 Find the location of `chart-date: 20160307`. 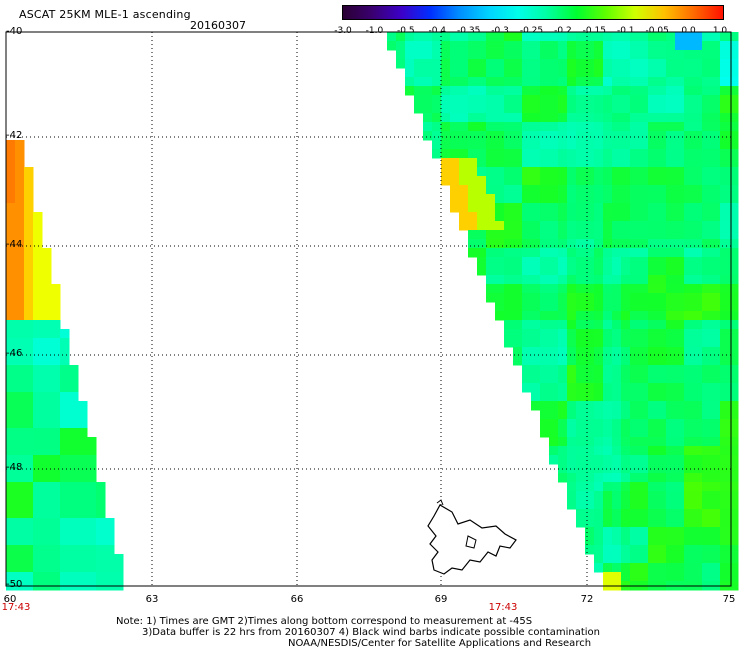

chart-date: 20160307 is located at coordinates (218, 25).